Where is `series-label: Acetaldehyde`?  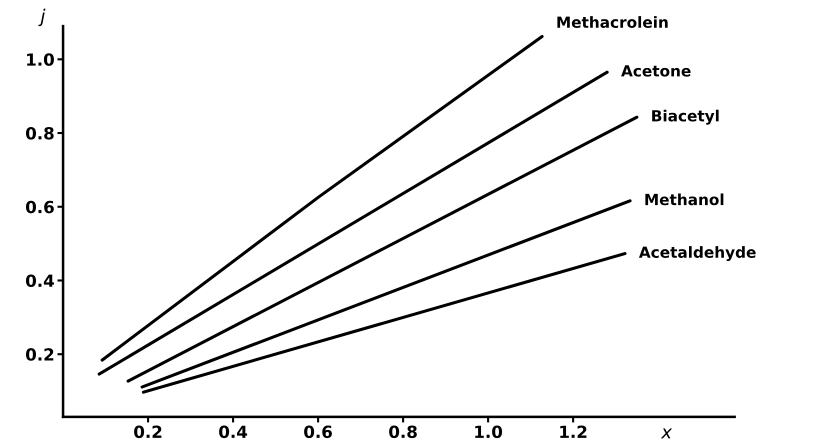 series-label: Acetaldehyde is located at coordinates (697, 254).